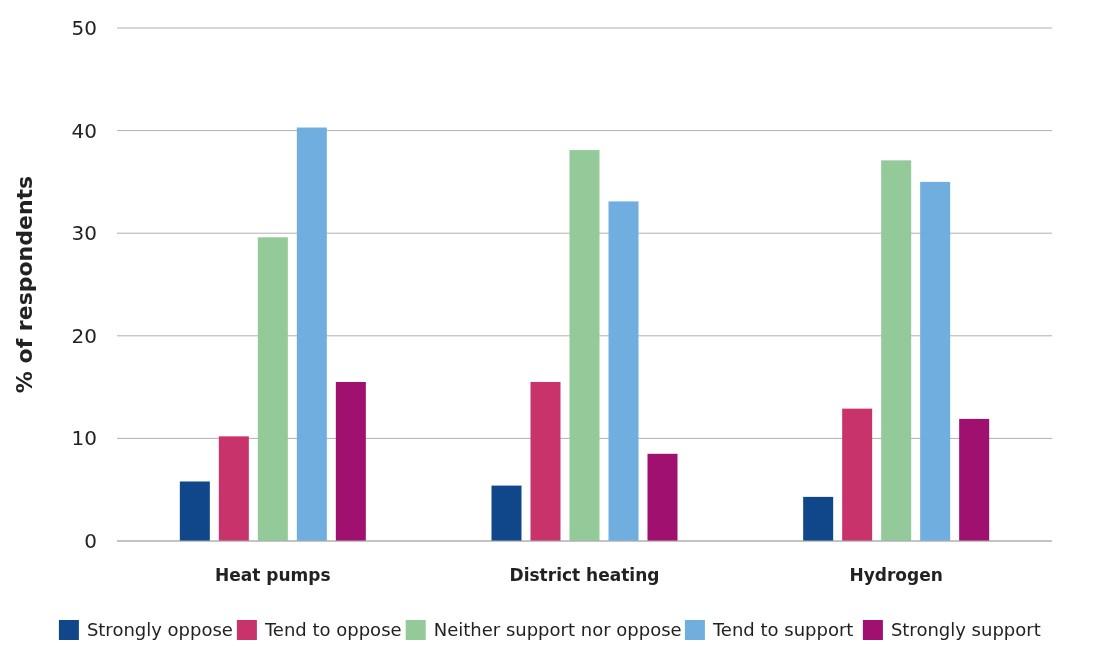  I want to click on legend-label: Neither support nor oppose, so click(557, 629).